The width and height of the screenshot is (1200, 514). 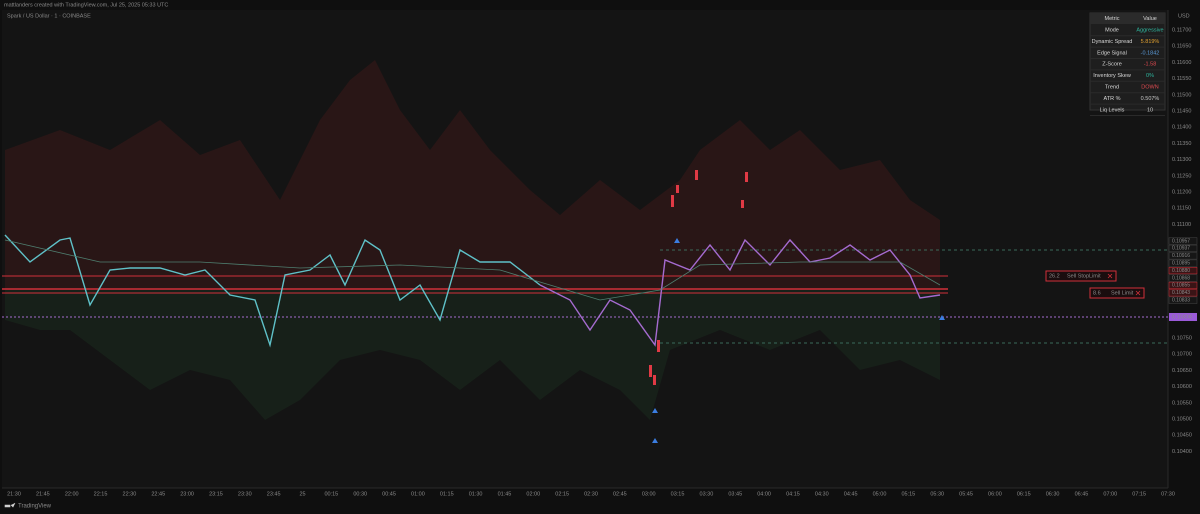 What do you see at coordinates (447, 494) in the screenshot?
I see `time-label: 01:15` at bounding box center [447, 494].